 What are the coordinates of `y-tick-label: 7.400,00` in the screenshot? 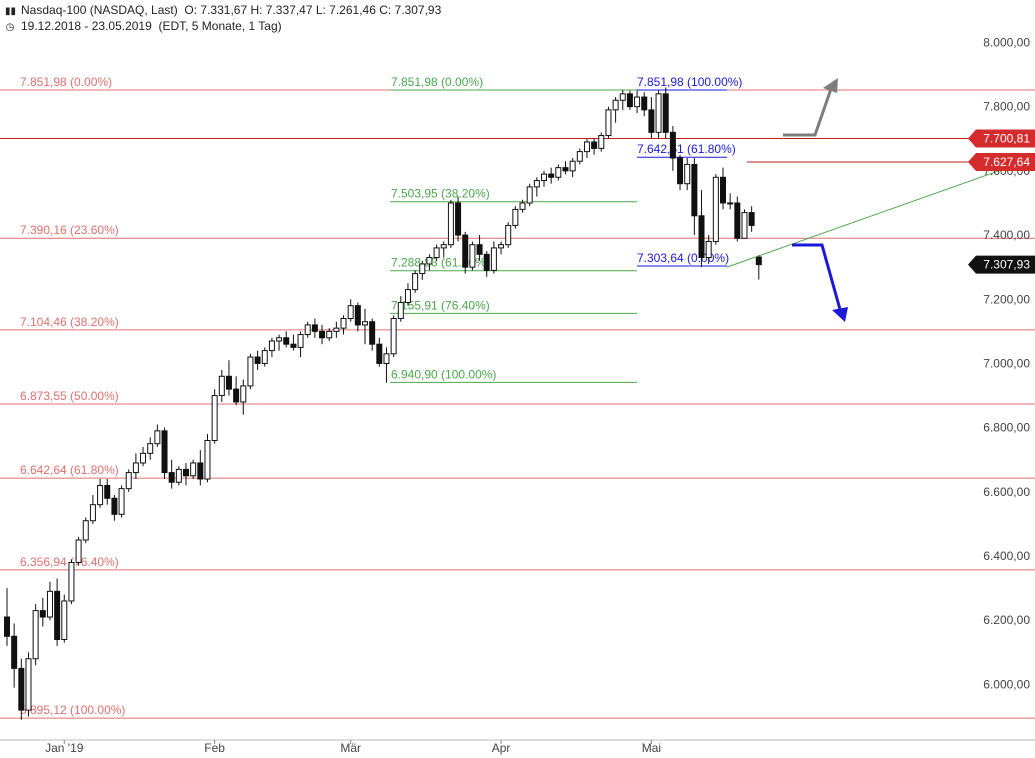 It's located at (1006, 235).